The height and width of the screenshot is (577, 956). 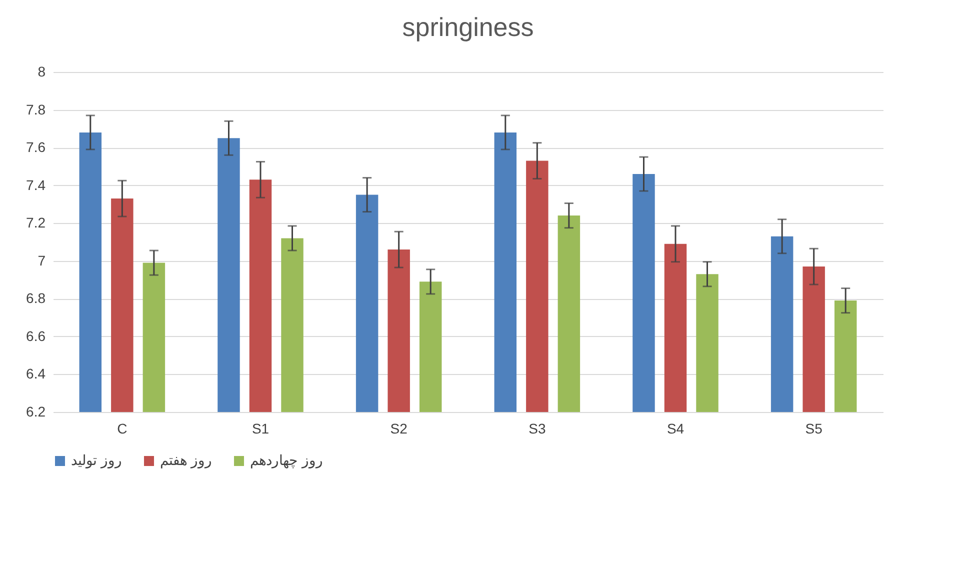 I want to click on x-tick-label: S1, so click(x=261, y=428).